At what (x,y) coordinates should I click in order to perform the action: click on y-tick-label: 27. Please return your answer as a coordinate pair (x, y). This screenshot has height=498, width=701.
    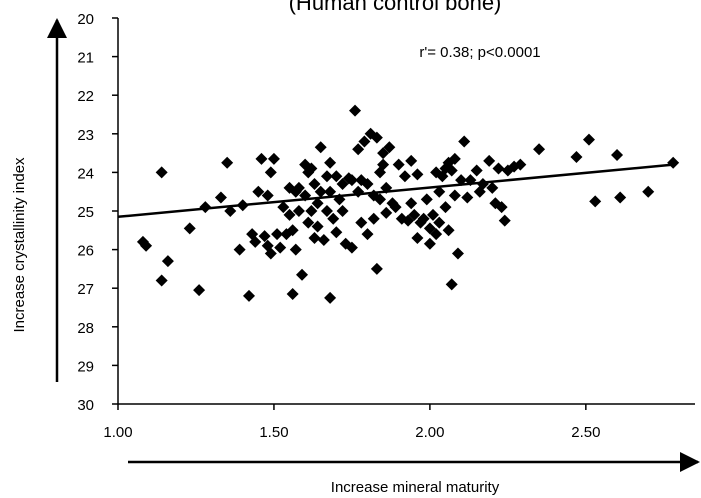
    Looking at the image, I should click on (85, 289).